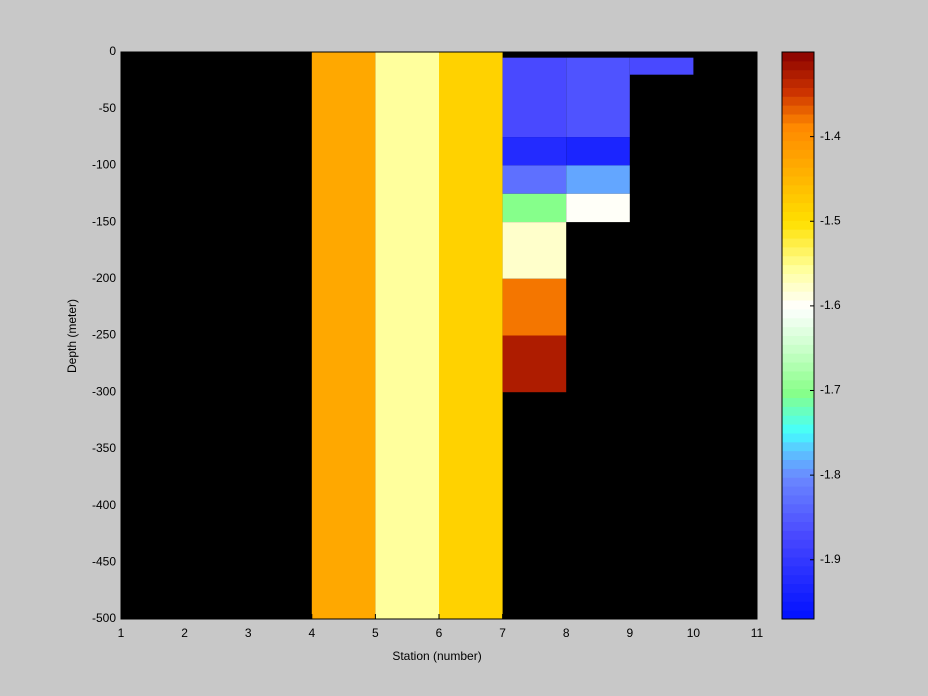 This screenshot has width=928, height=696. What do you see at coordinates (248, 633) in the screenshot?
I see `x-tick-label: 3` at bounding box center [248, 633].